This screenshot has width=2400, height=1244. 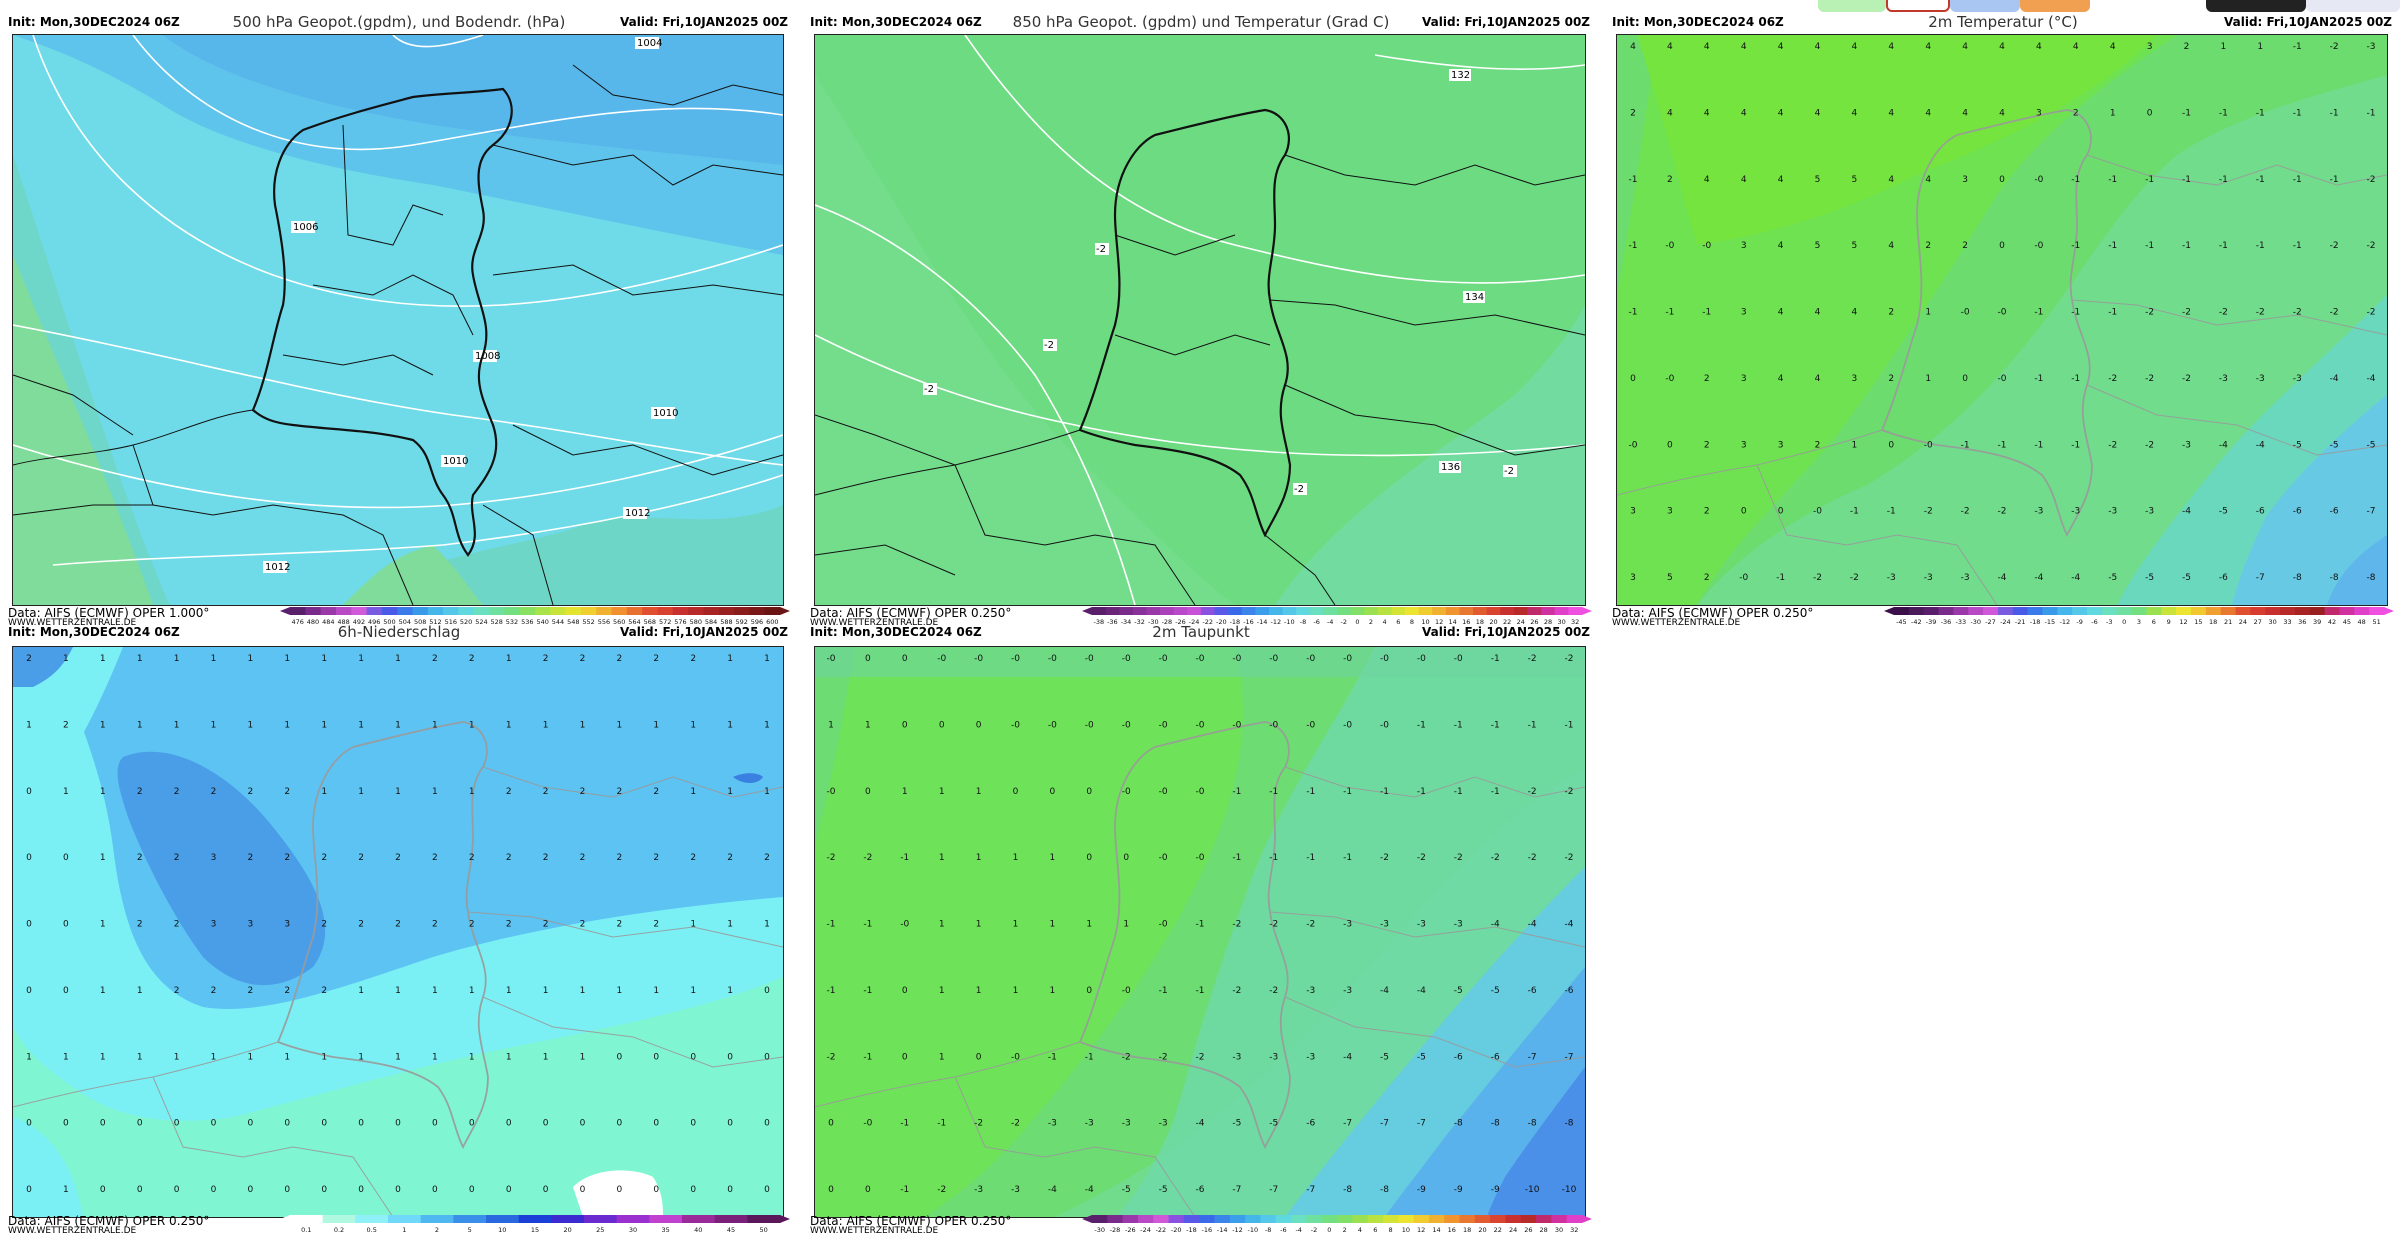 I want to click on grid-value: -4, so click(x=2334, y=379).